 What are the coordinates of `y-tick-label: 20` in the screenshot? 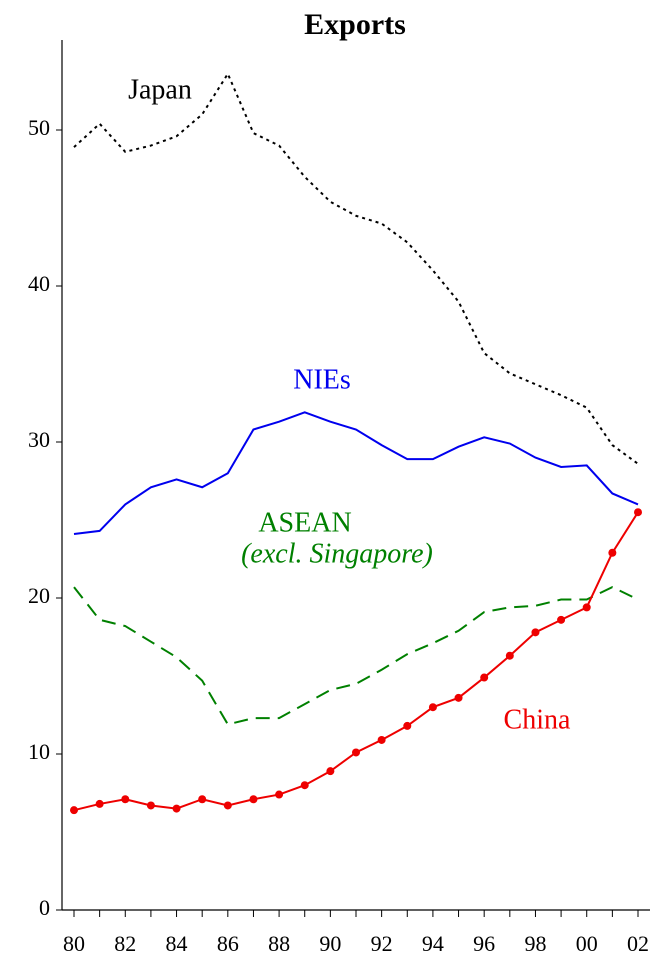 It's located at (39, 595).